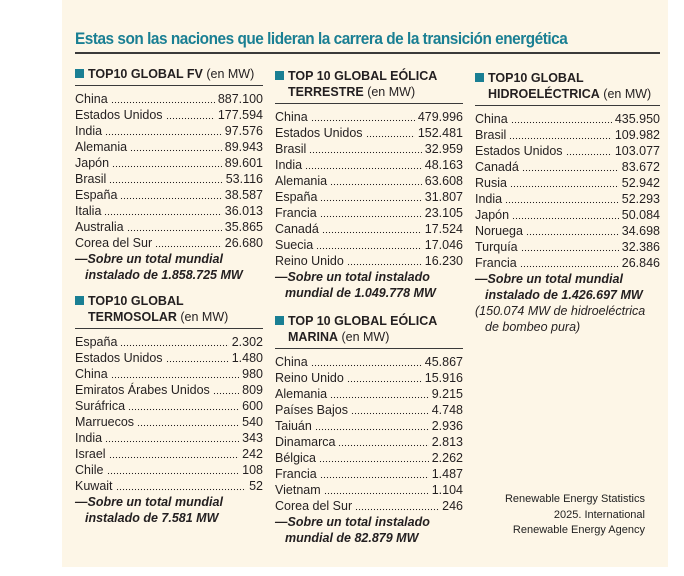 This screenshot has width=684, height=576. What do you see at coordinates (244, 179) in the screenshot?
I see `capacity-value: 53.116` at bounding box center [244, 179].